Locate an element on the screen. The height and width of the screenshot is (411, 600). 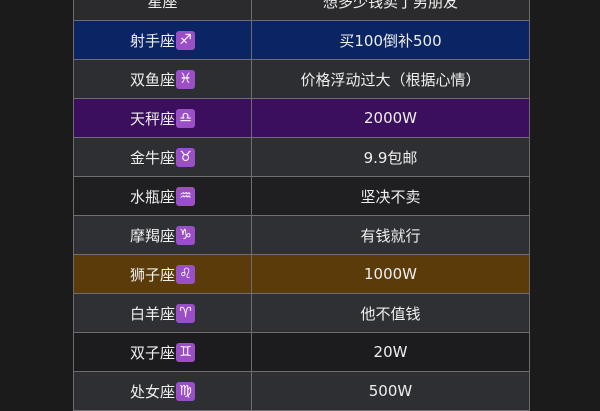
zodiac-symbol-icon: ♊ is located at coordinates (185, 352).